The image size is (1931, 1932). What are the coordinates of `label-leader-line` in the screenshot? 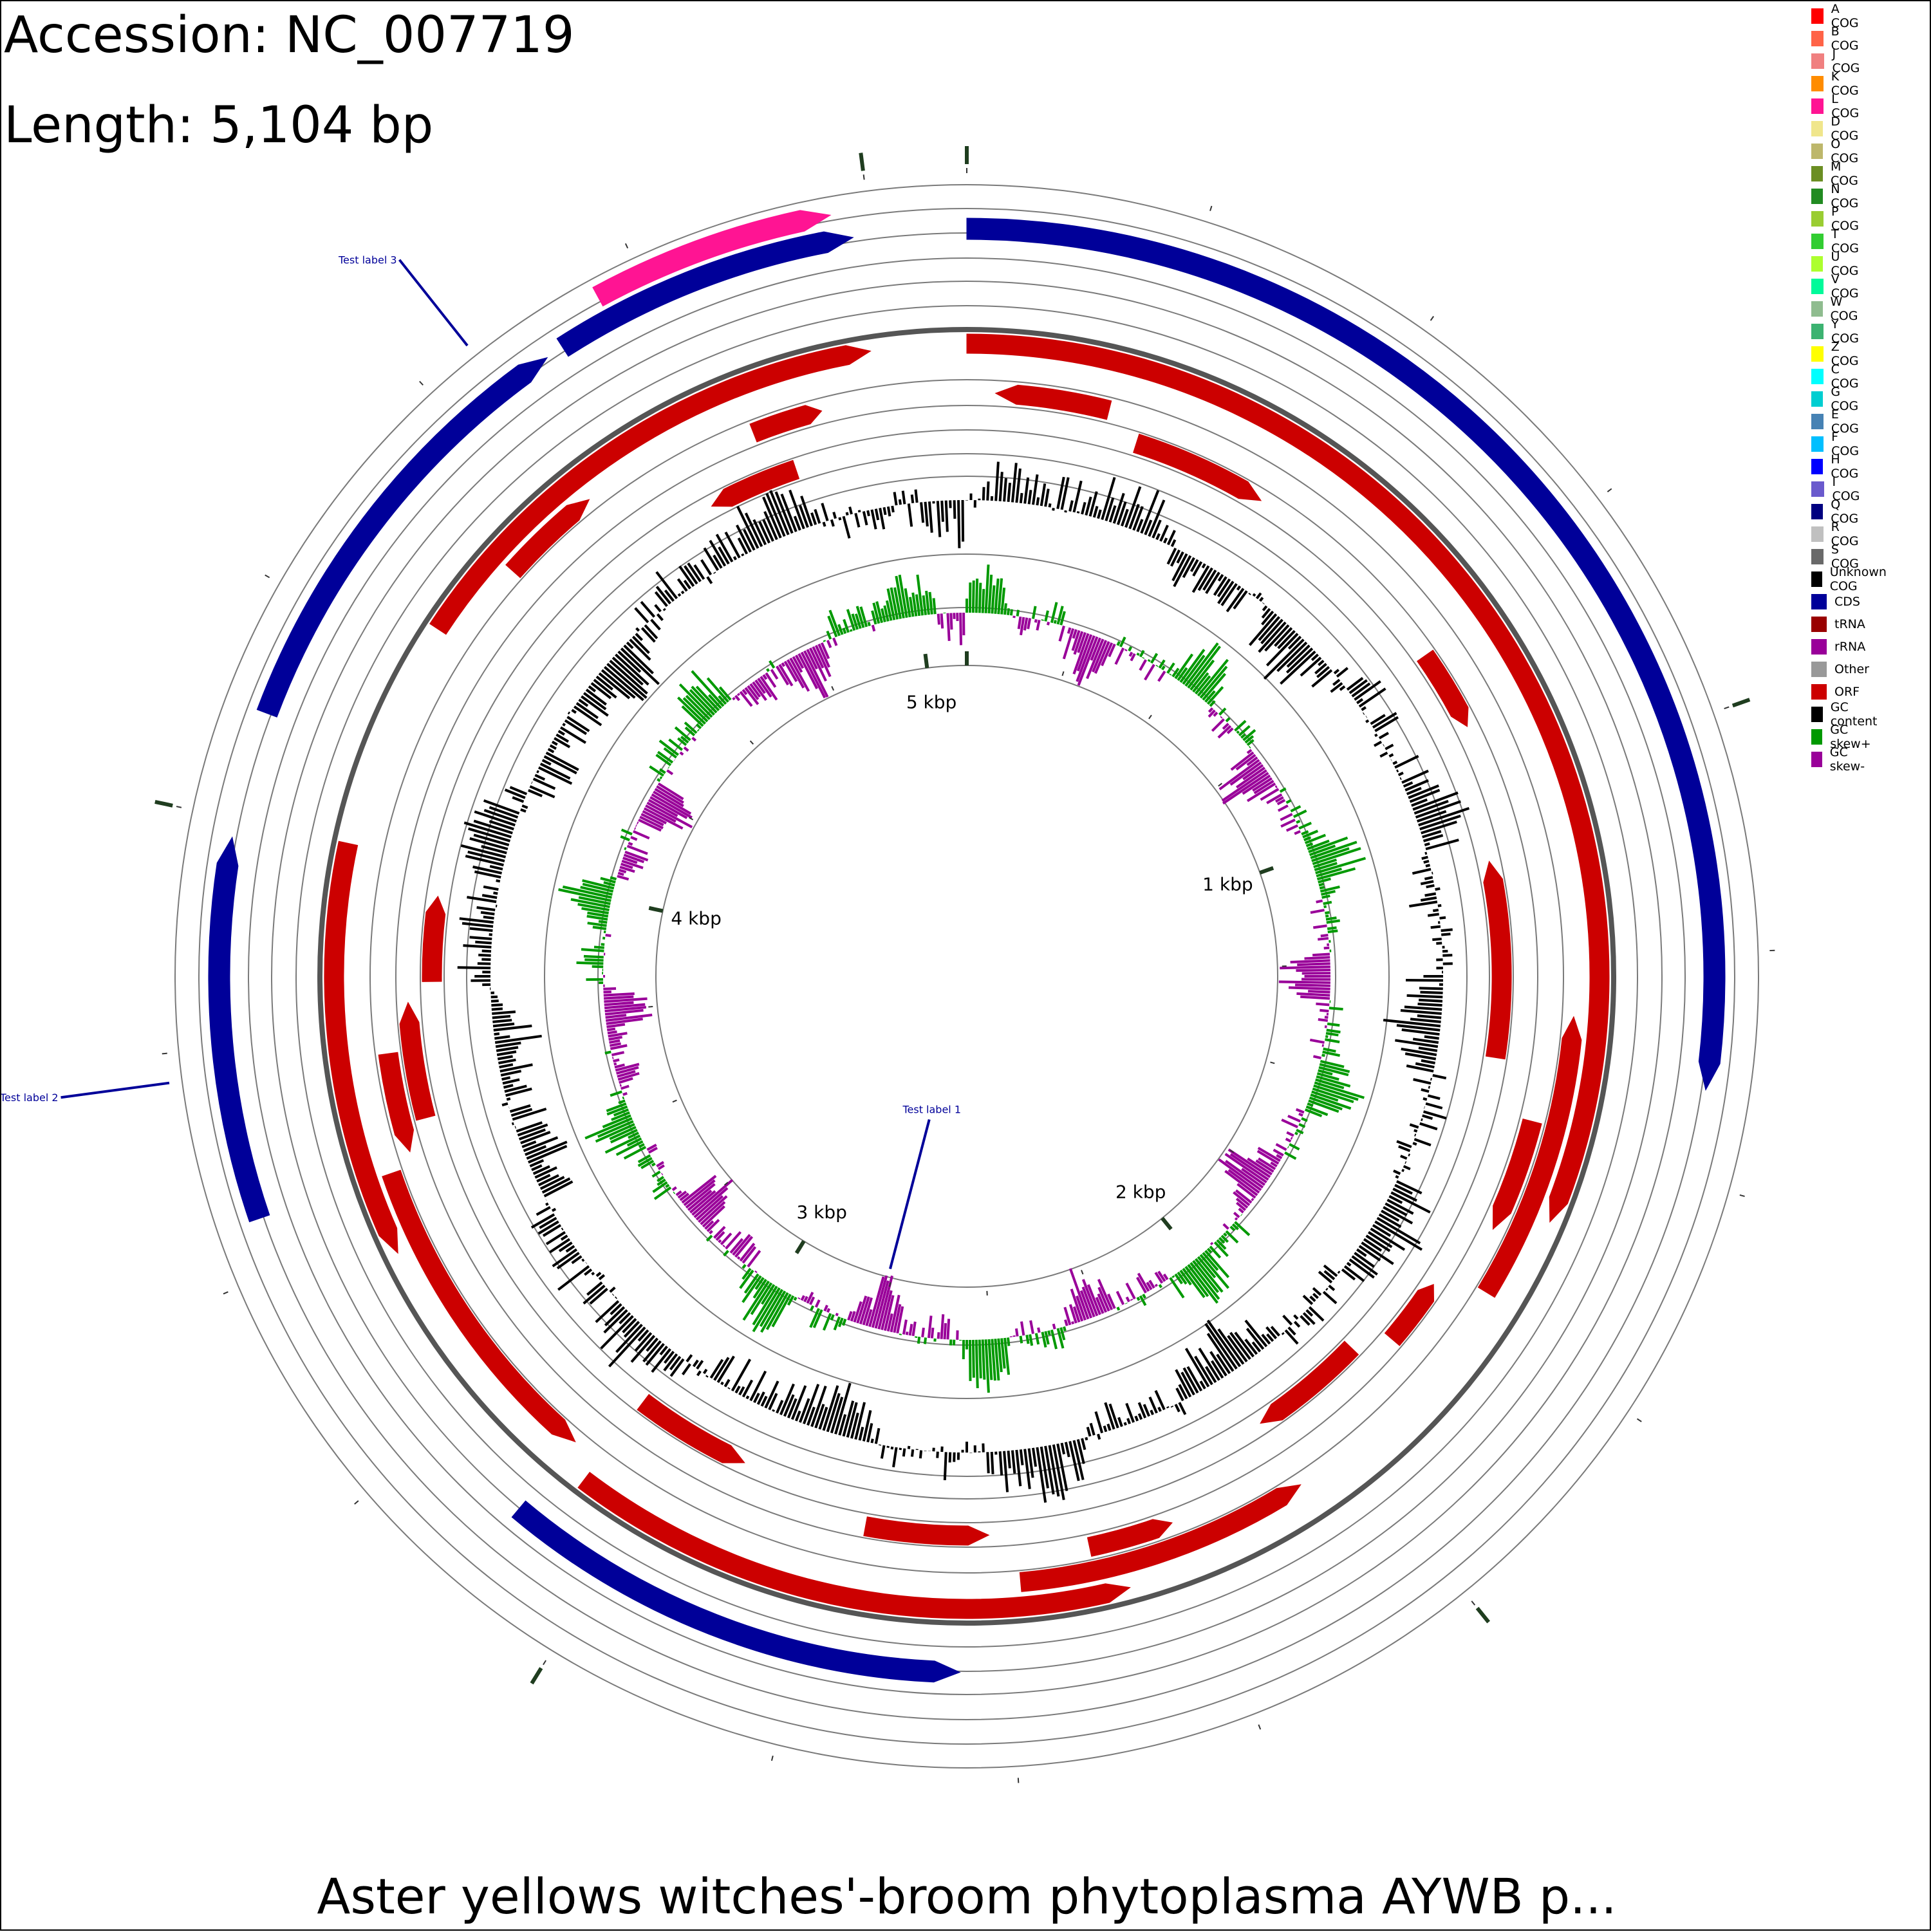 It's located at (115, 1090).